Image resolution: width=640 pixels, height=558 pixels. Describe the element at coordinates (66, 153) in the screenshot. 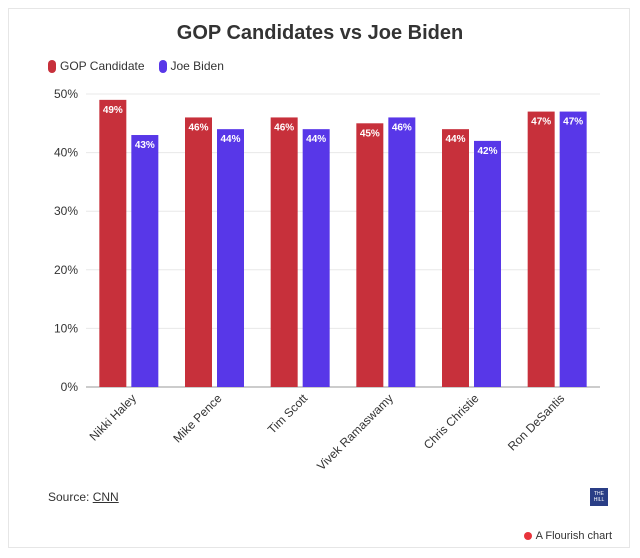

I see `y-tick-label: 40%` at that location.